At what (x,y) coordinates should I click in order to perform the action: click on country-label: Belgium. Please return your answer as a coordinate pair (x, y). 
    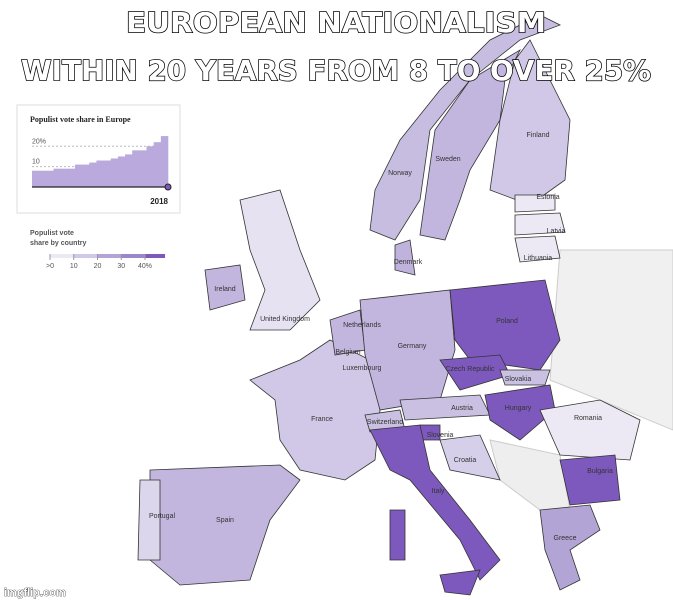
    Looking at the image, I should click on (347, 352).